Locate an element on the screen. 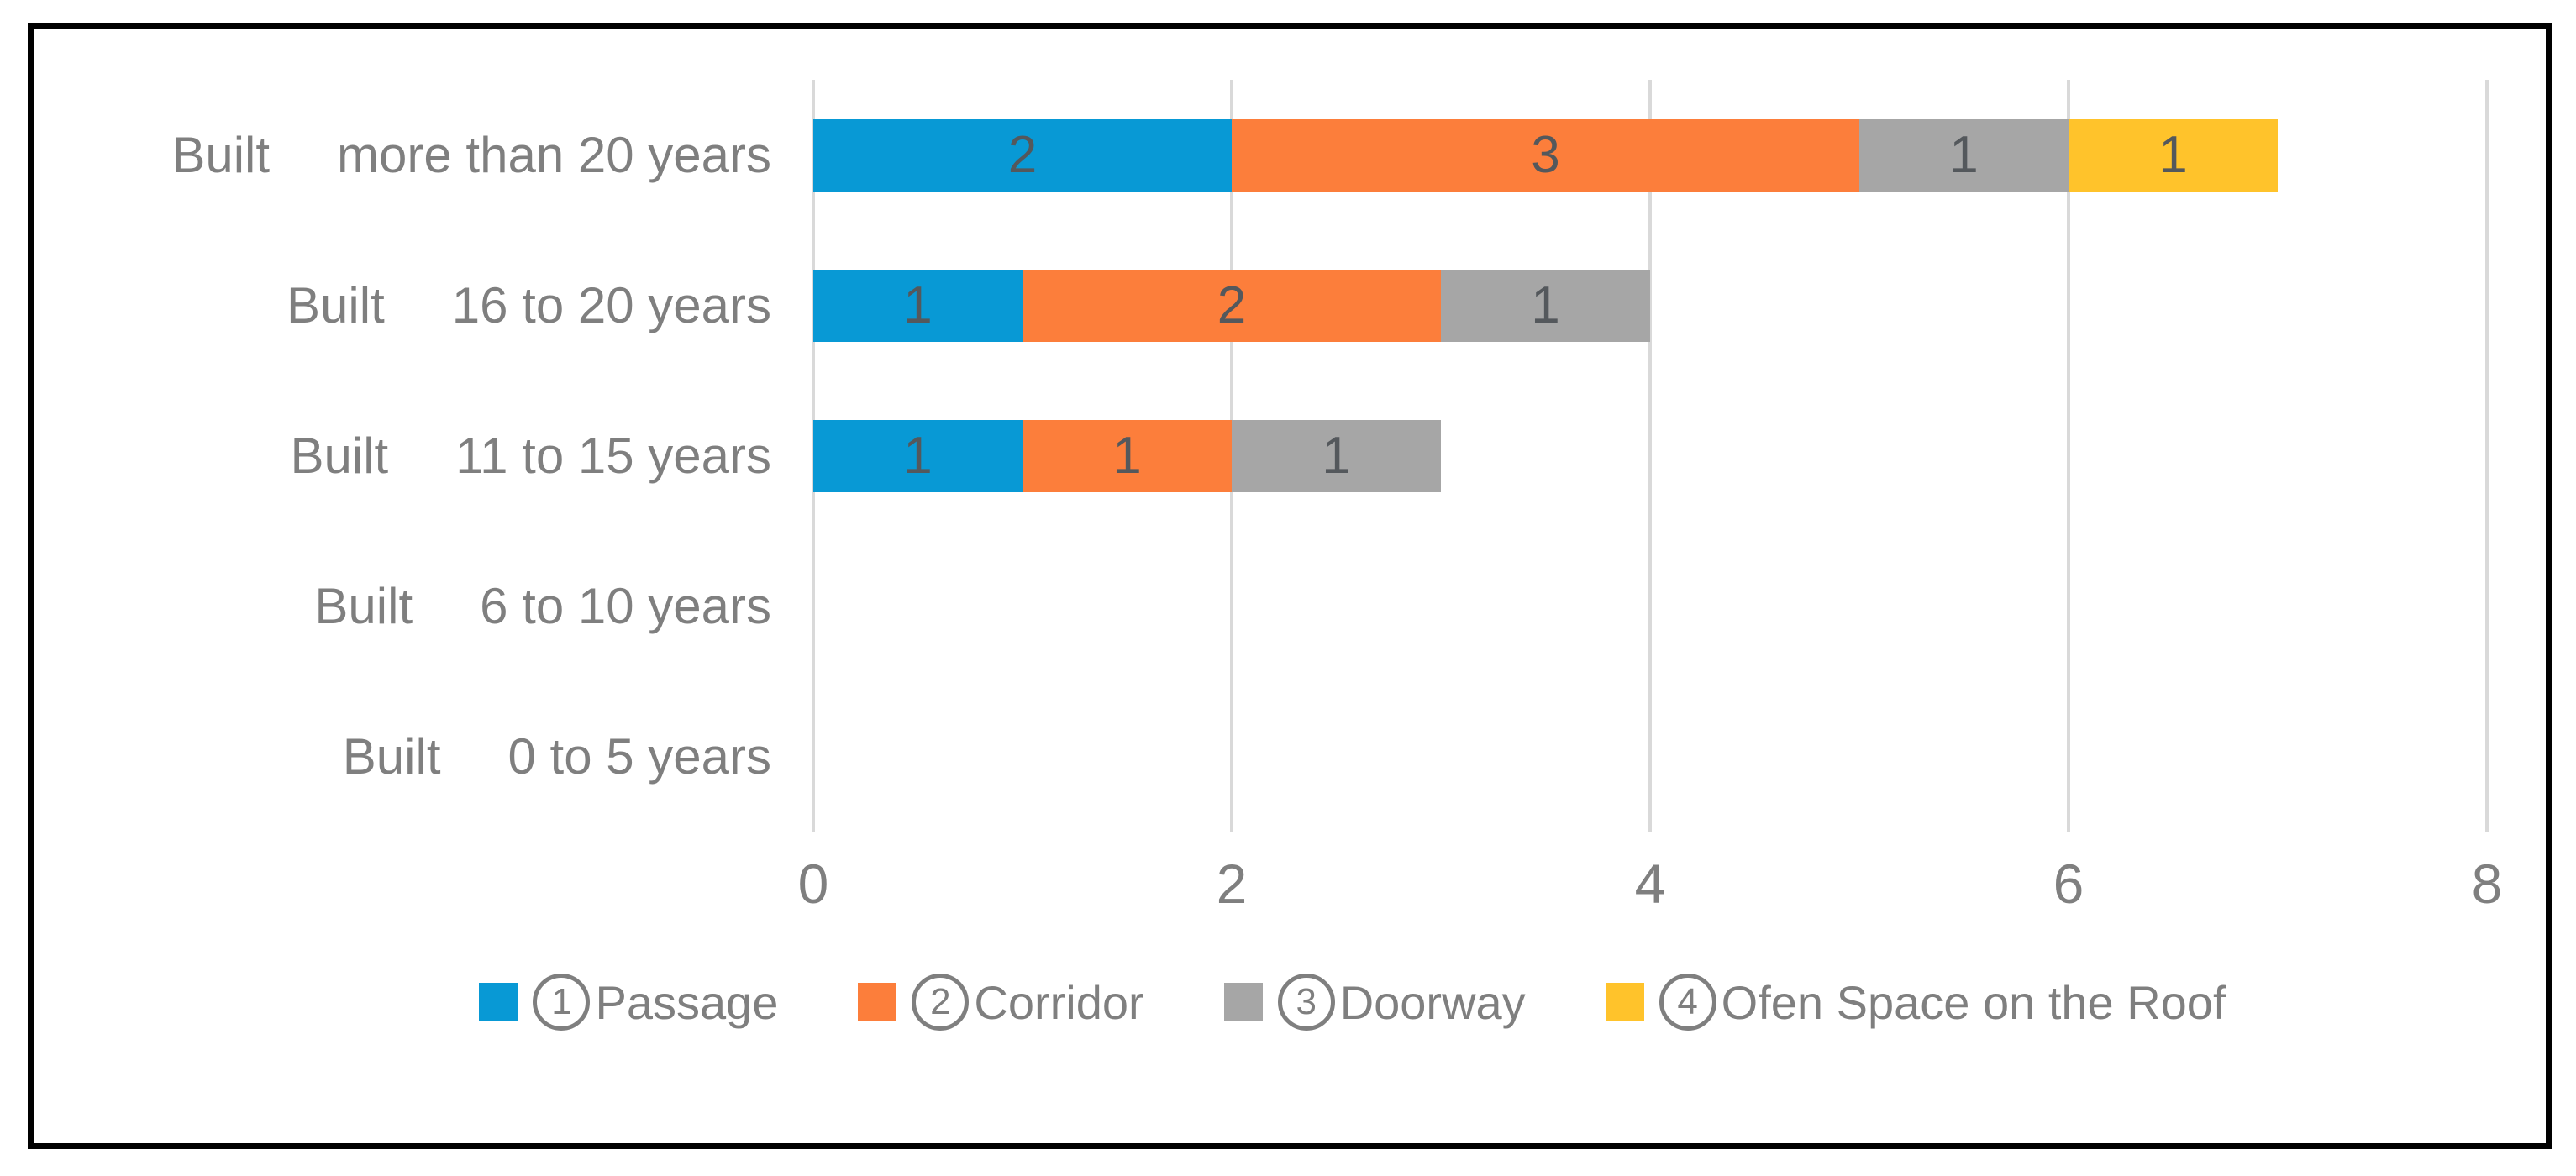  bar-row: 1 2 1 is located at coordinates (1650, 305).